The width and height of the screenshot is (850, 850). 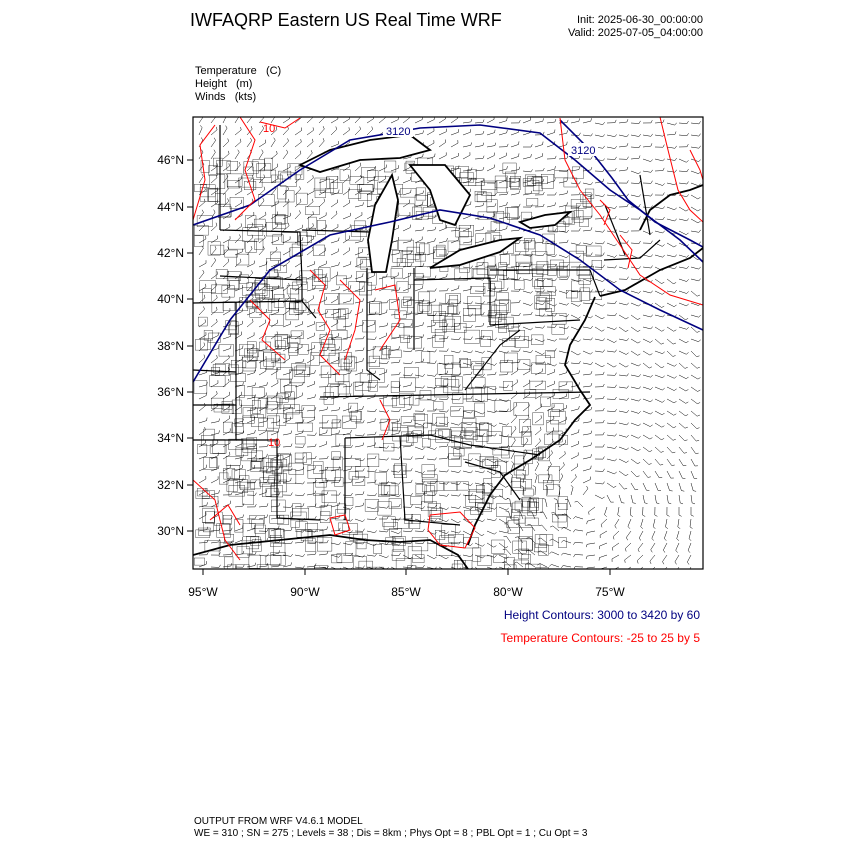 What do you see at coordinates (600, 638) in the screenshot?
I see `temperature-legend: Temperature Contours: -25 to 25 by 5` at bounding box center [600, 638].